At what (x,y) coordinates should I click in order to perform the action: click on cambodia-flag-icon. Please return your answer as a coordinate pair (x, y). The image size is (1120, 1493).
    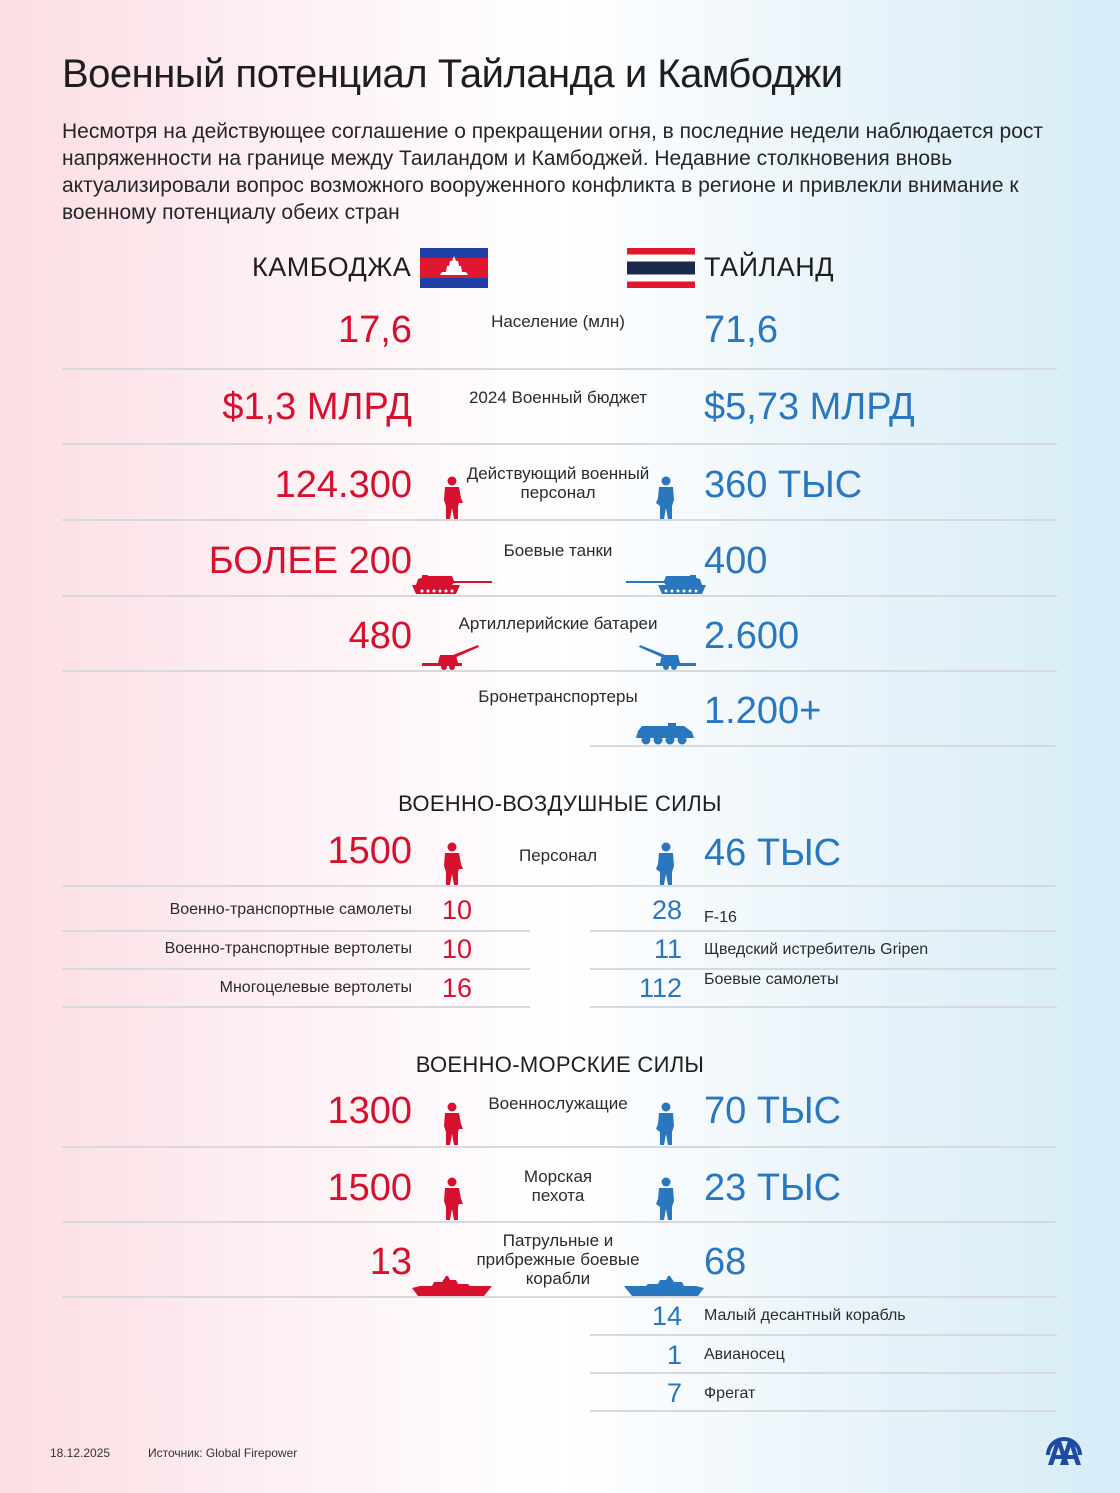
    Looking at the image, I should click on (454, 268).